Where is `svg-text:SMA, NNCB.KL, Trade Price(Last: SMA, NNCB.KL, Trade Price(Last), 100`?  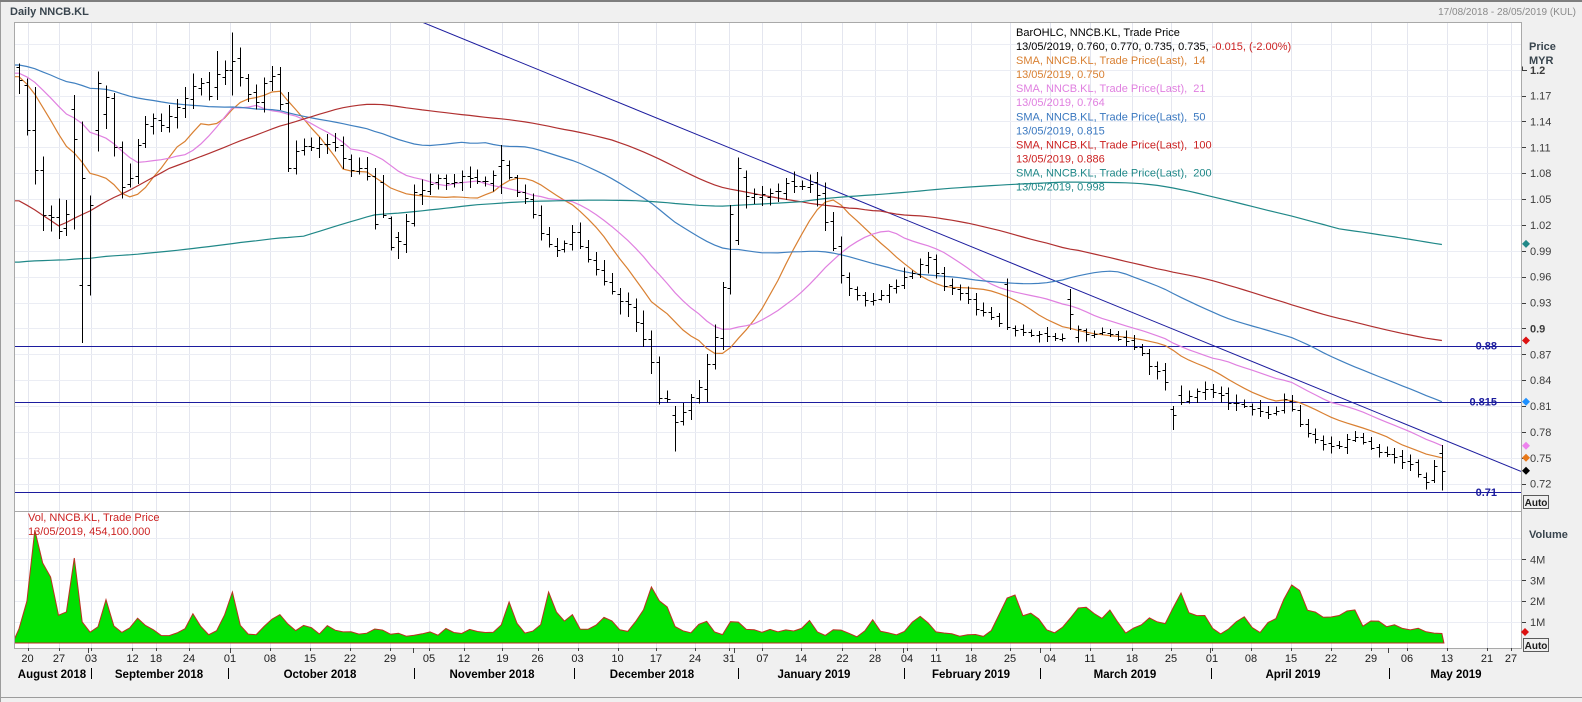
svg-text:SMA, NNCB.KL, Trade Price(Last: SMA, NNCB.KL, Trade Price(Last), 100 is located at coordinates (1114, 145).